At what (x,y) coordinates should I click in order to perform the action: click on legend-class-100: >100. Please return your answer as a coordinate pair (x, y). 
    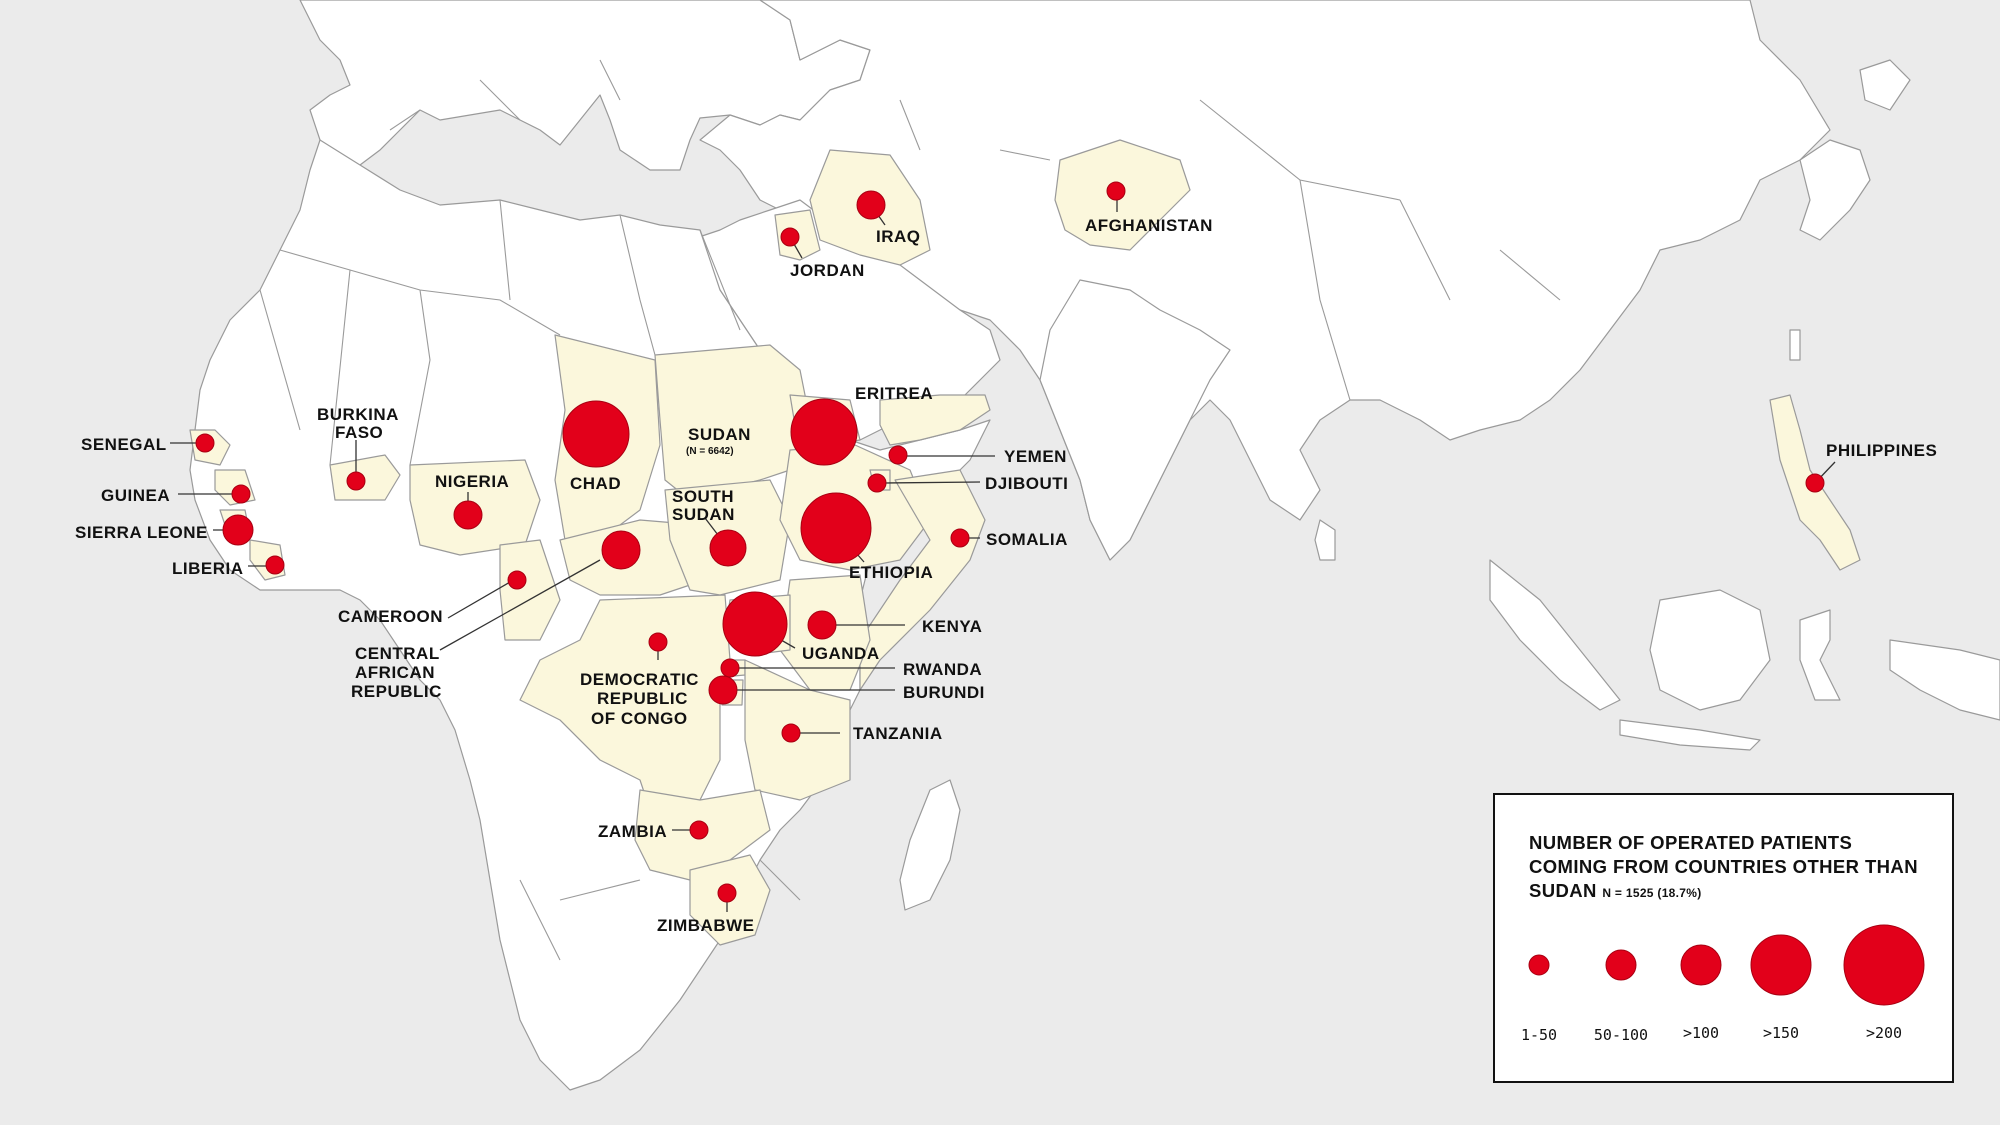
    Looking at the image, I should click on (1701, 1033).